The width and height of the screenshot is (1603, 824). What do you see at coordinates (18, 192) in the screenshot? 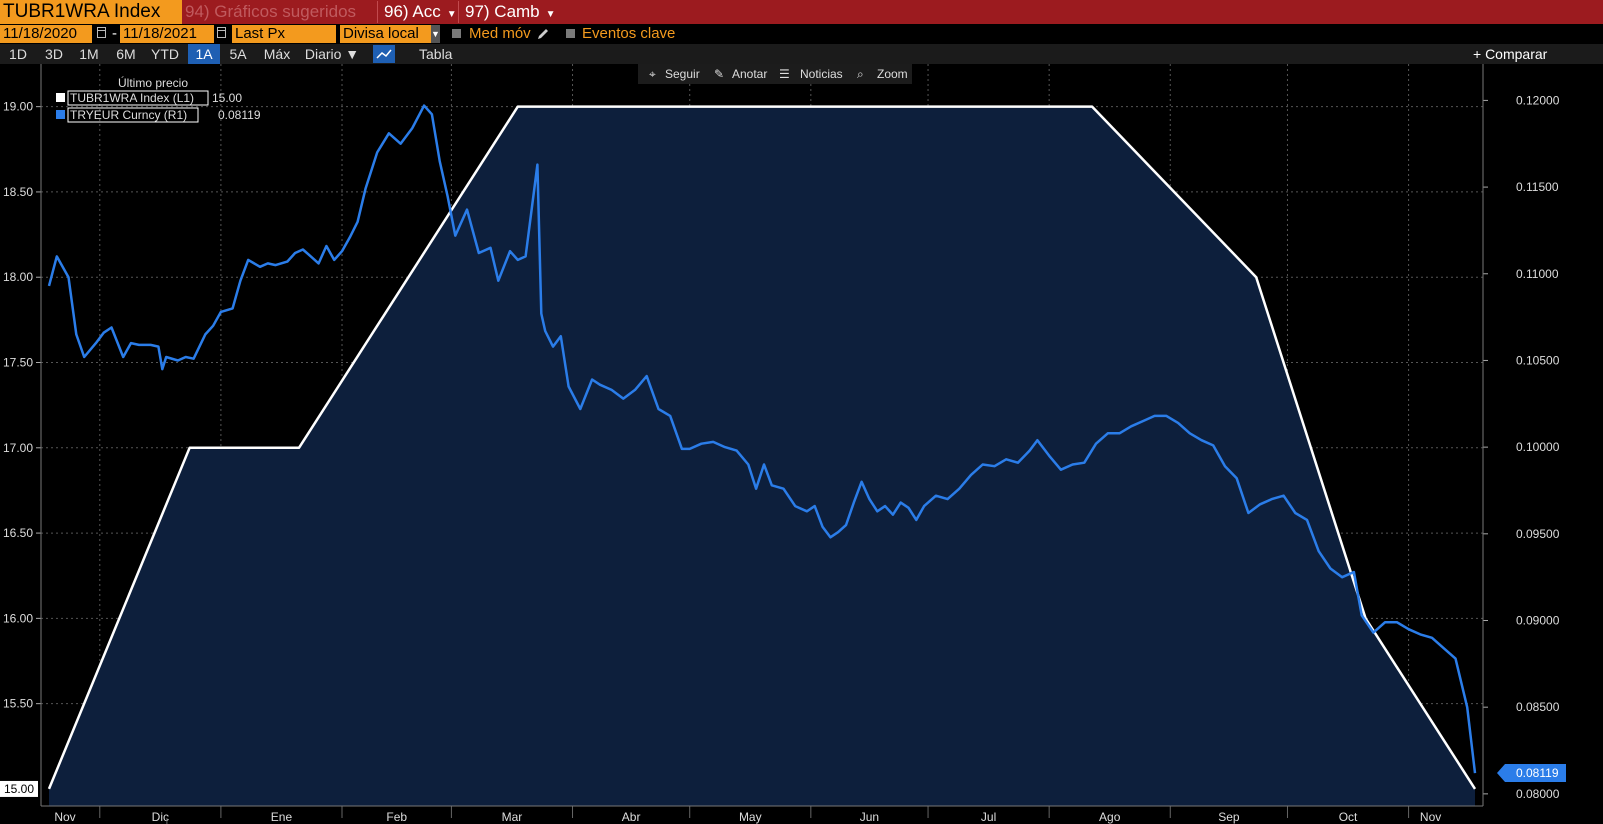
I see `left-tick-label: 18.50` at bounding box center [18, 192].